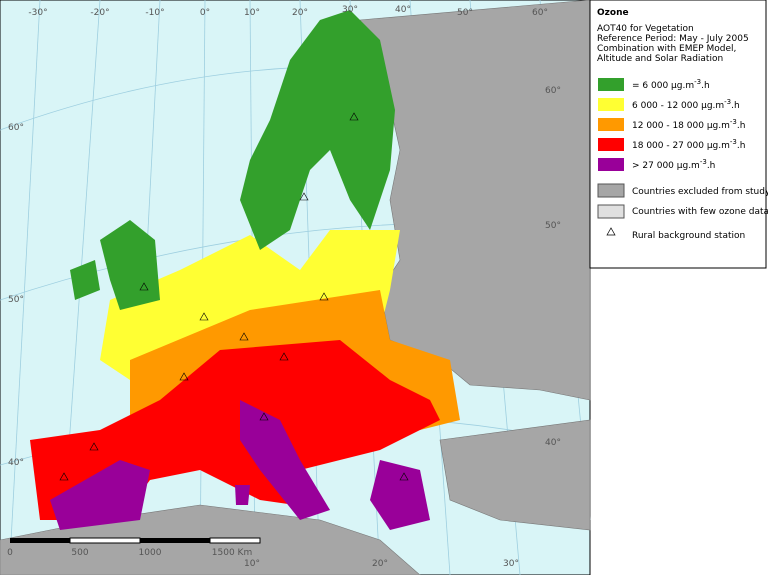  I want to click on legend-label-text: 12 000 - 18 000 µg.m, so click(681, 126).